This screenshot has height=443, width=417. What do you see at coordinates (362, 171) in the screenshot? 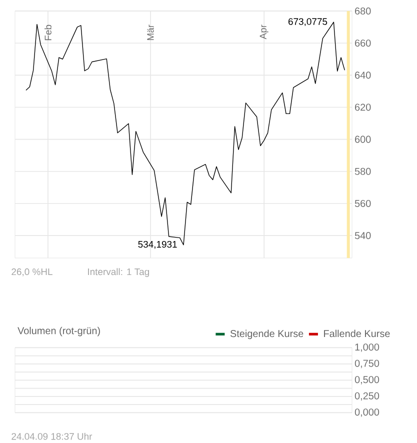
I see `y-tick-label: 580` at bounding box center [362, 171].